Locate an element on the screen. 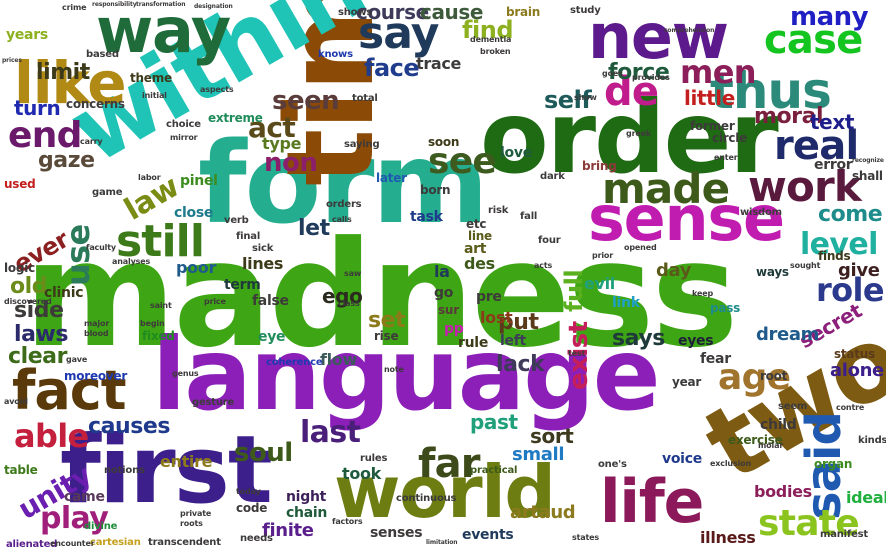  word-rule: rule is located at coordinates (473, 343).